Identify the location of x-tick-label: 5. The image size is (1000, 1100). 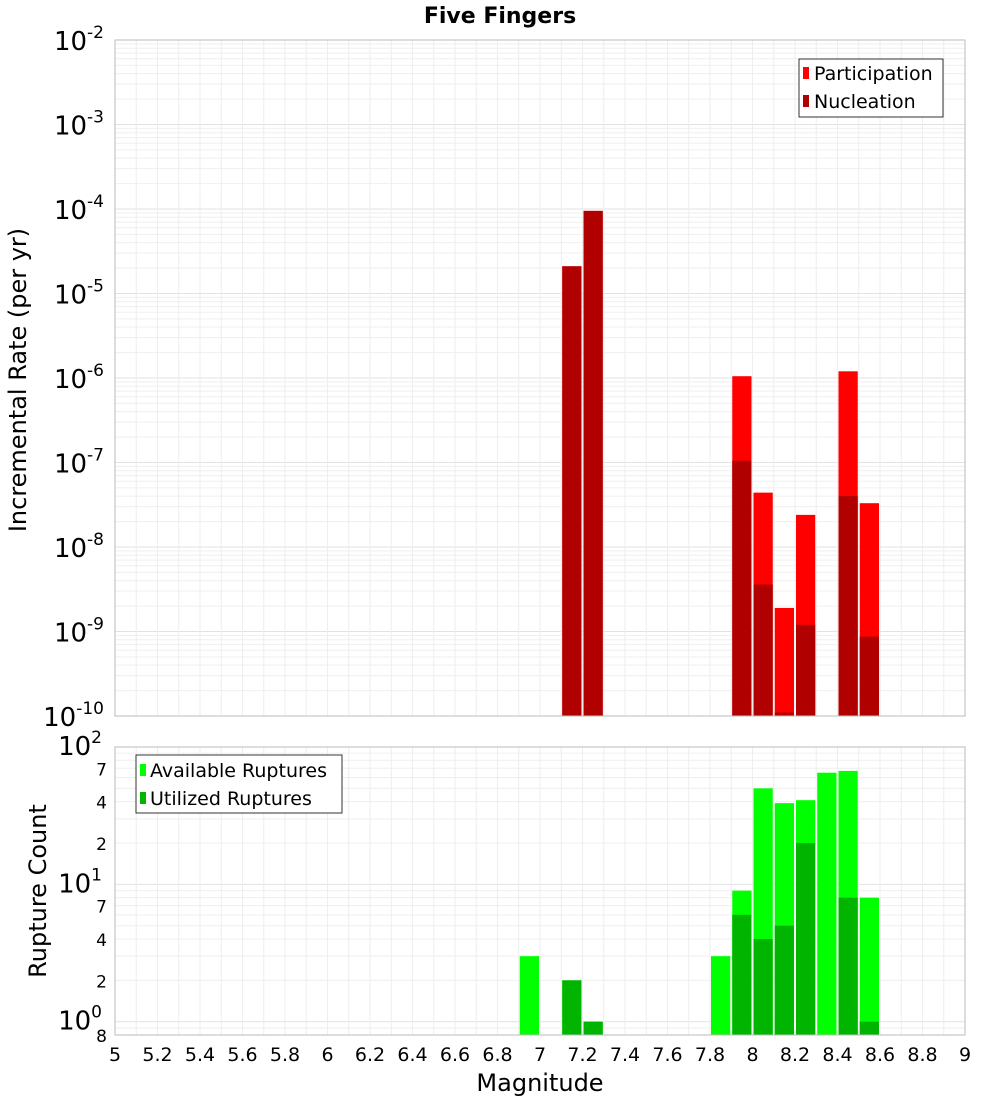
(115, 1055).